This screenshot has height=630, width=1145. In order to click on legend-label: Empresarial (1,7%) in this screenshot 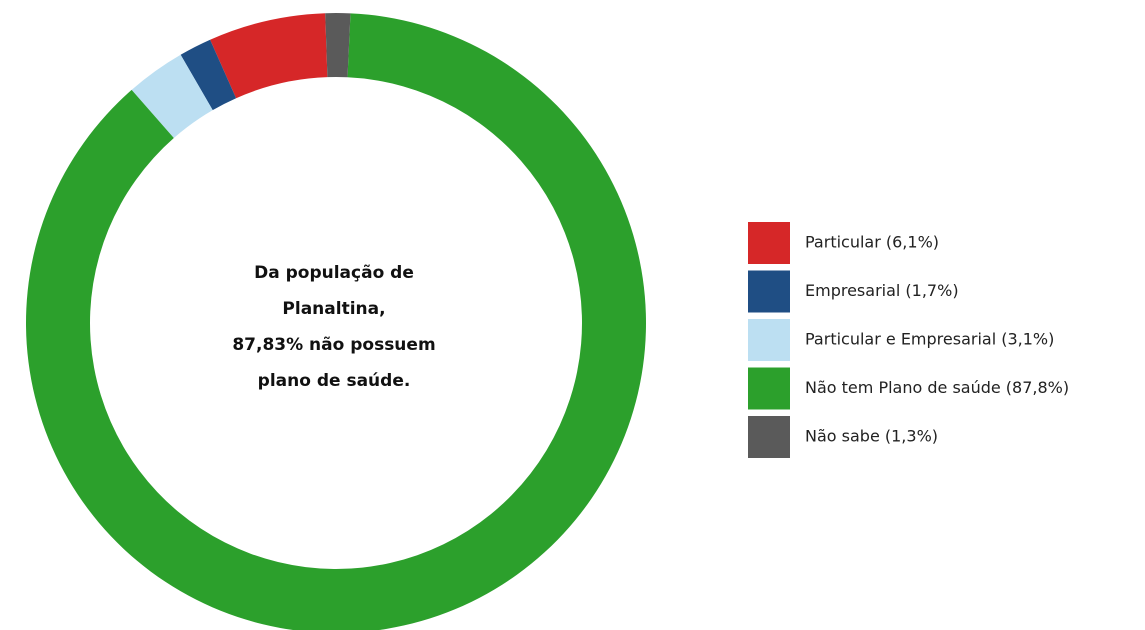, I will do `click(882, 290)`.